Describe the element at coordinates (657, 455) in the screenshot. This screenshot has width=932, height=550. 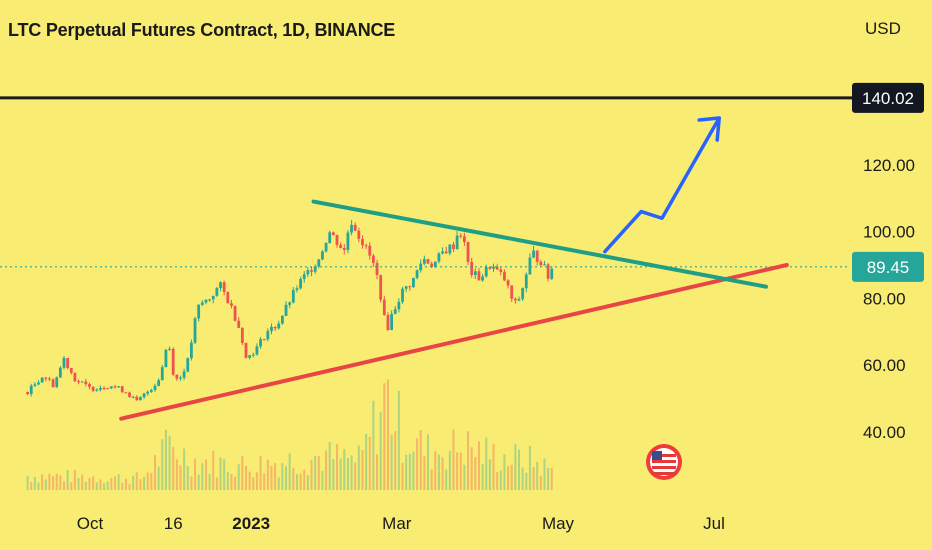
I see `us-flag-canton` at that location.